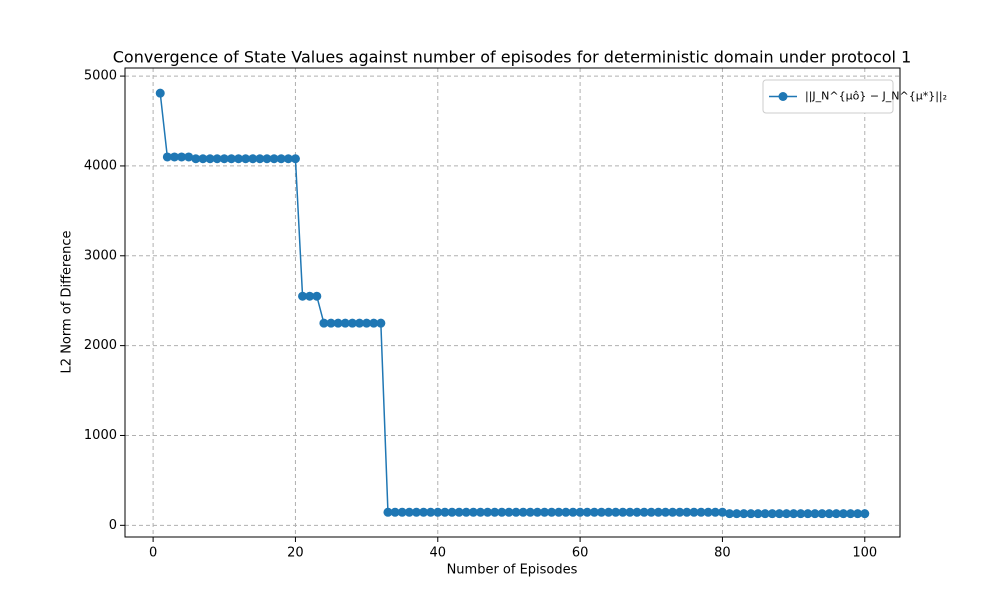 The image size is (1000, 604). What do you see at coordinates (295, 553) in the screenshot?
I see `x-tick-label: 20` at bounding box center [295, 553].